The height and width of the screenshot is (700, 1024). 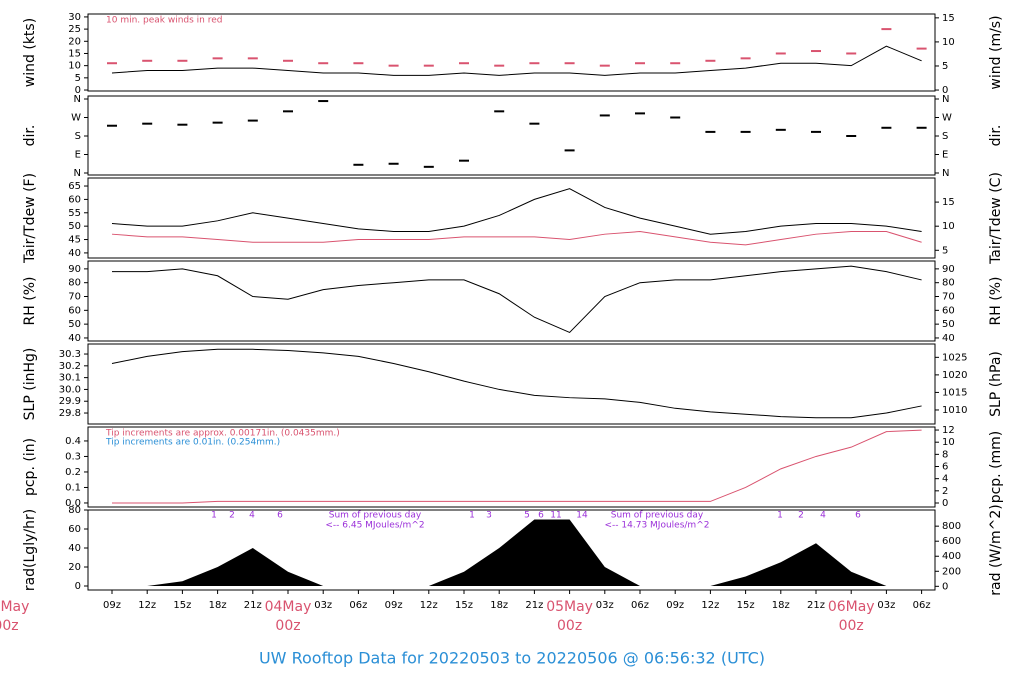 What do you see at coordinates (954, 375) in the screenshot?
I see `y2-tick-label: 1020` at bounding box center [954, 375].